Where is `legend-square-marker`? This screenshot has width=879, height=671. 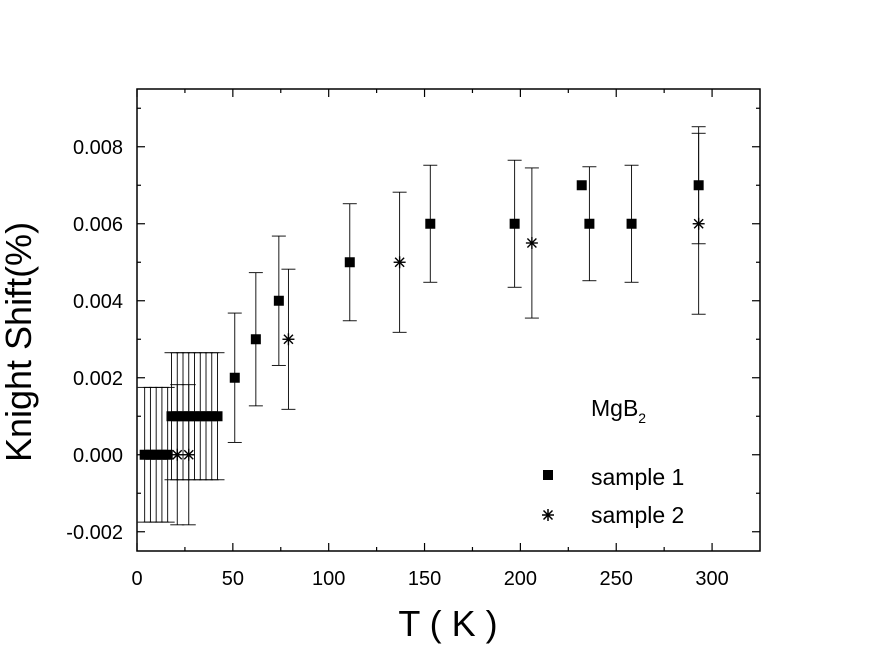 legend-square-marker is located at coordinates (548, 475).